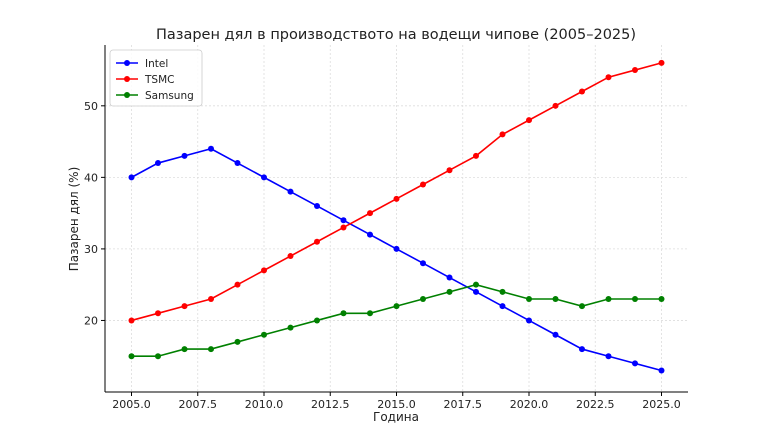 Image resolution: width=768 pixels, height=432 pixels. What do you see at coordinates (330, 404) in the screenshot?
I see `x-tick-label: 2012.5` at bounding box center [330, 404].